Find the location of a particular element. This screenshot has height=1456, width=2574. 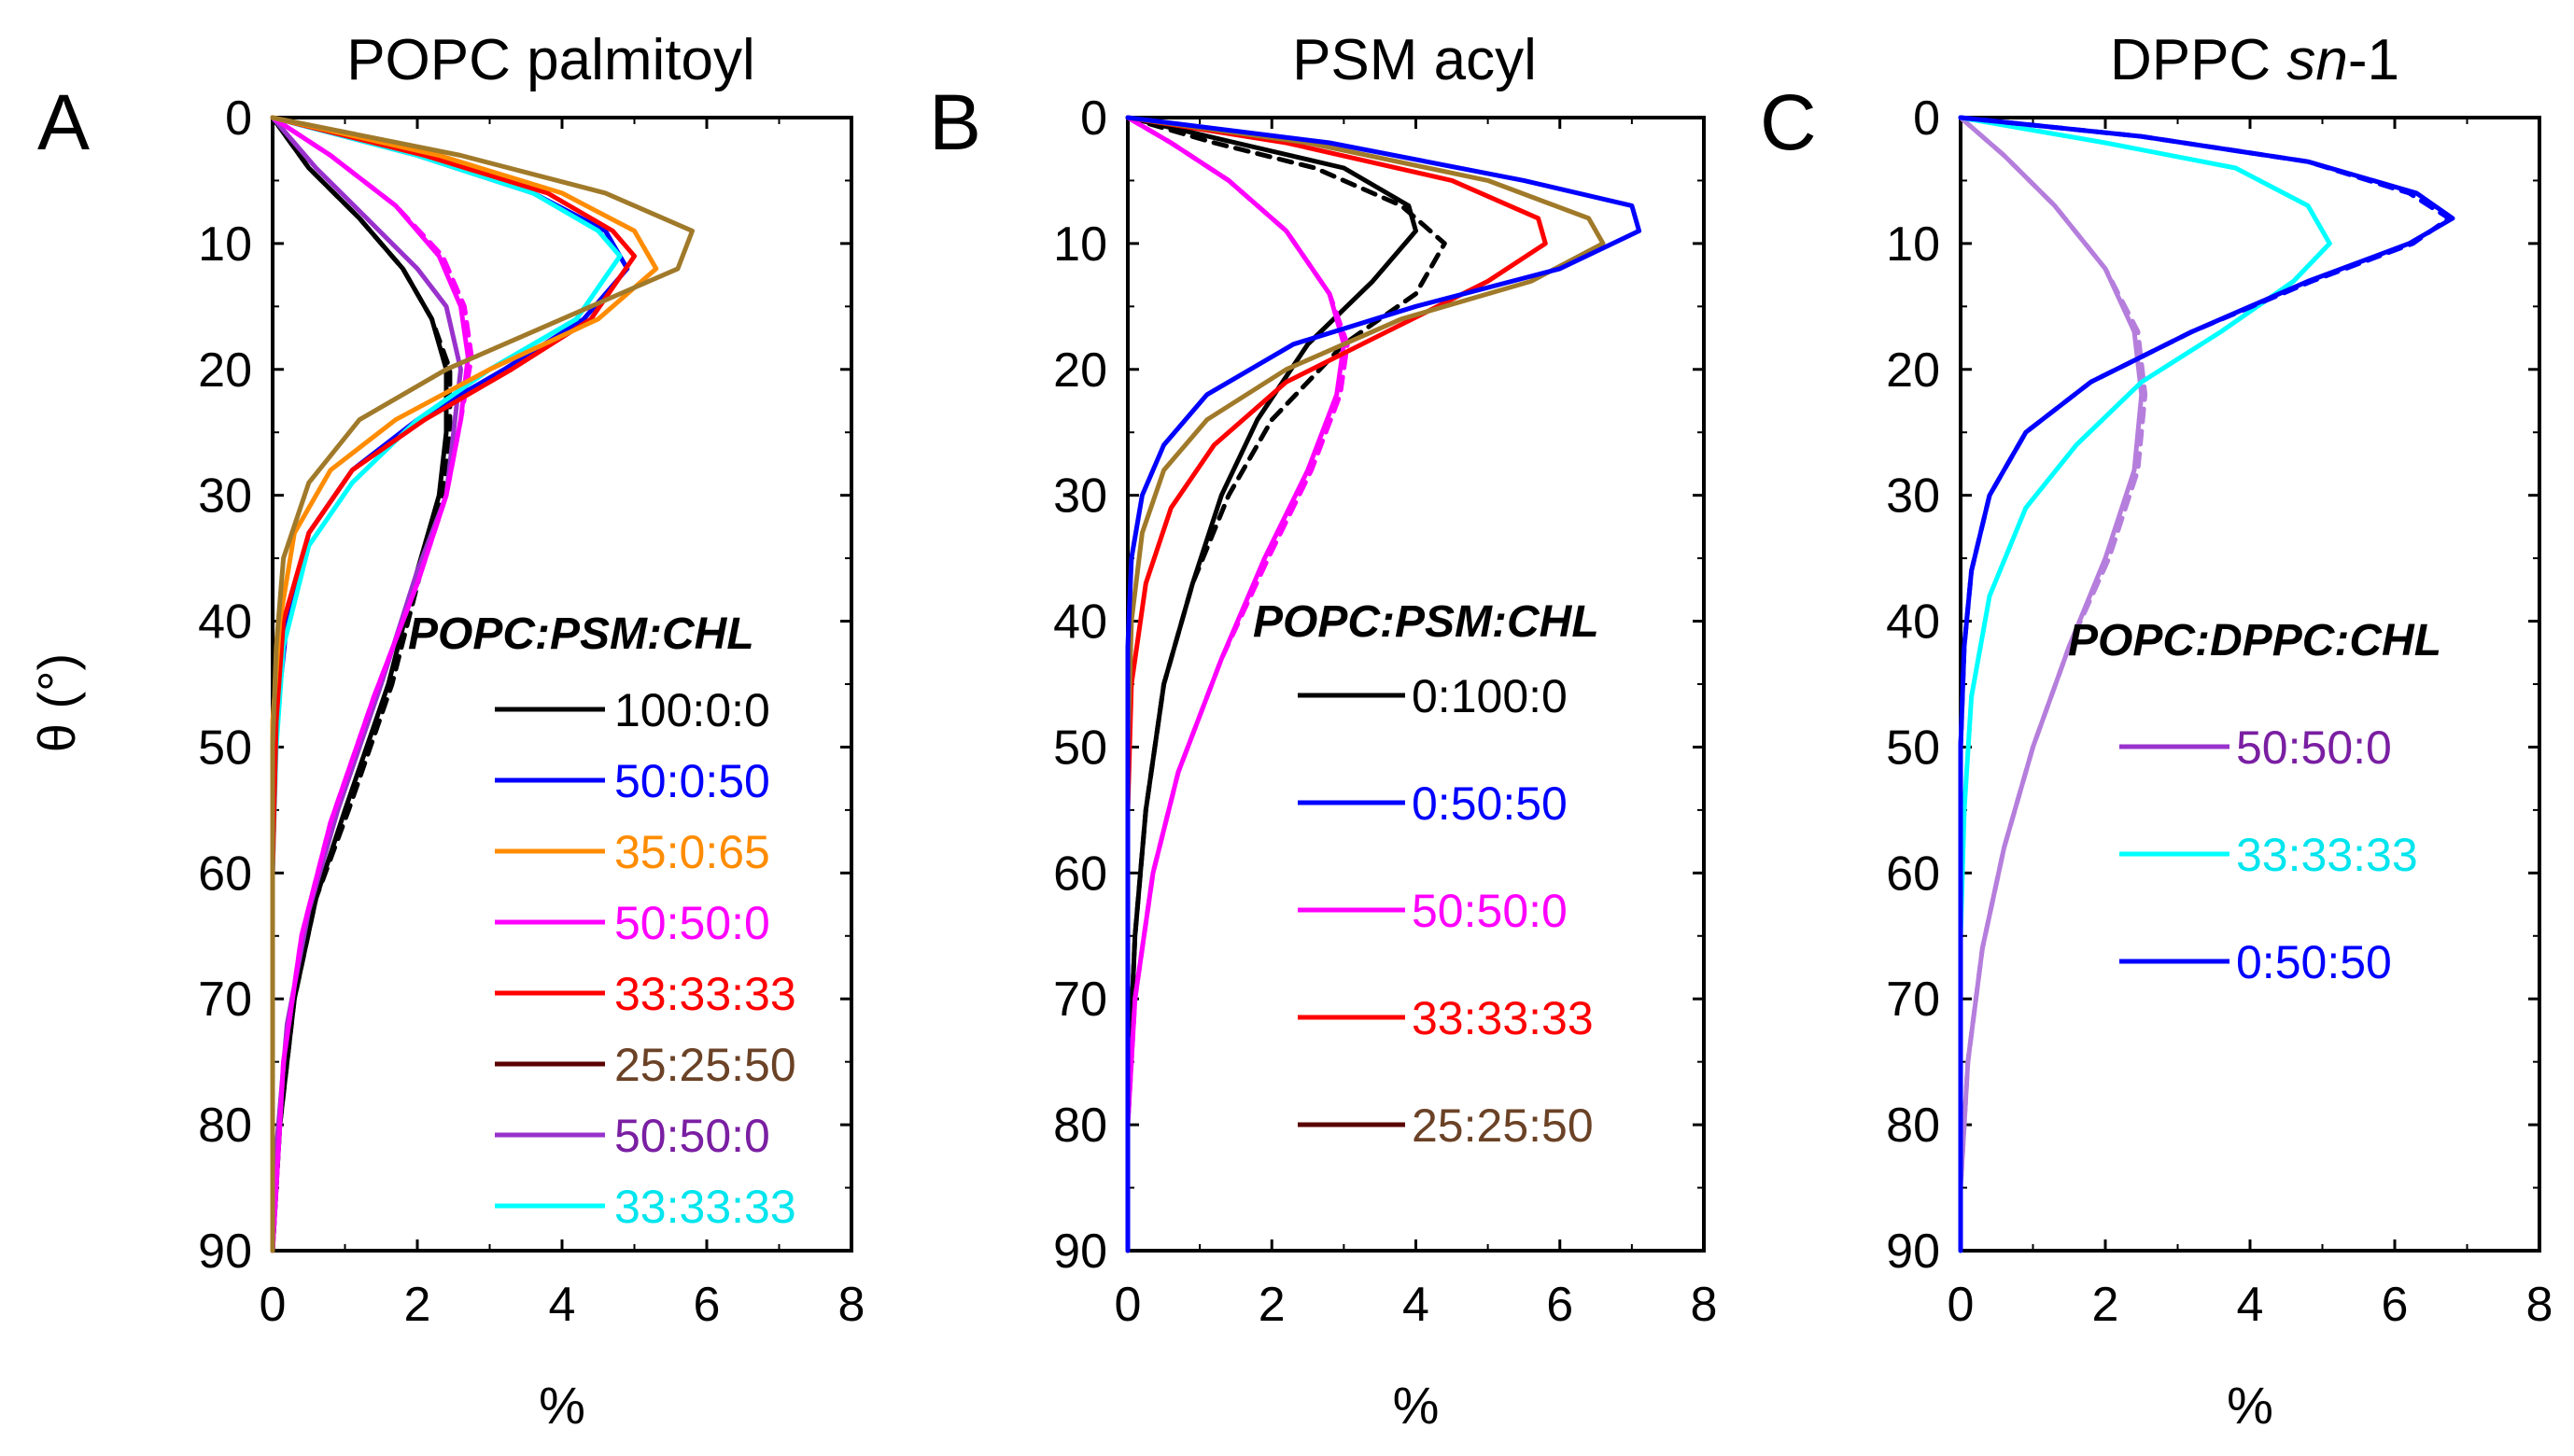

panel-letter: B is located at coordinates (955, 122).